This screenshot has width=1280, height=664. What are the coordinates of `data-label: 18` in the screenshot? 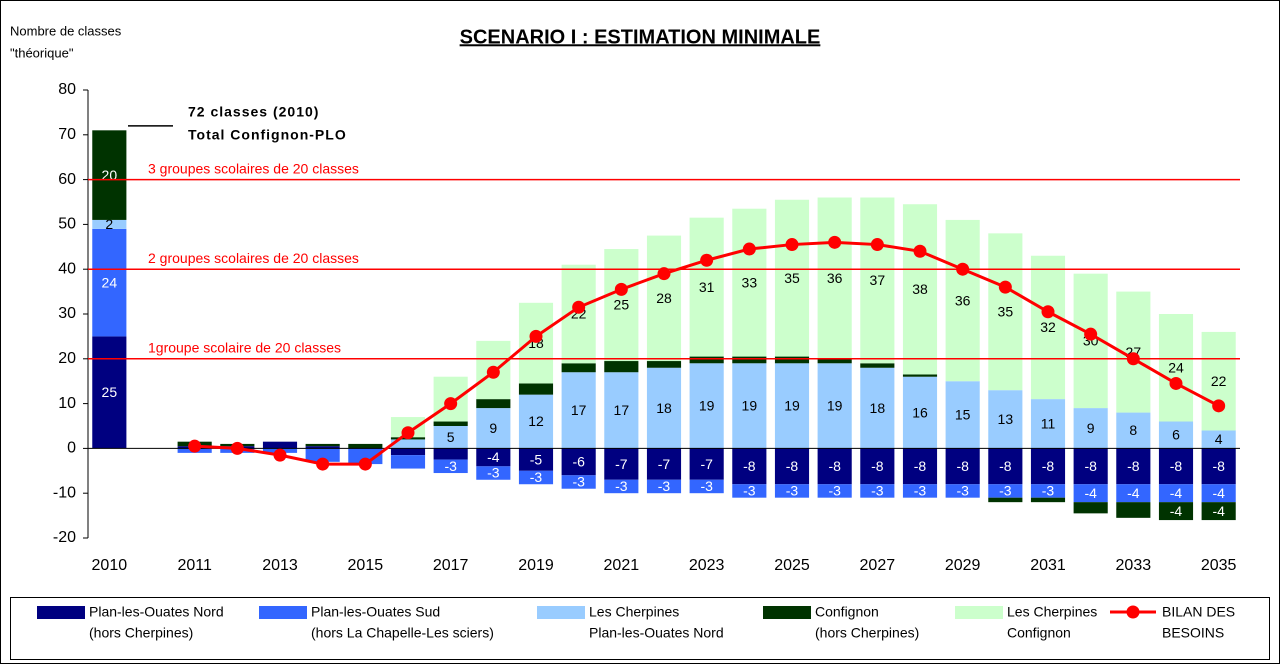 It's located at (878, 408).